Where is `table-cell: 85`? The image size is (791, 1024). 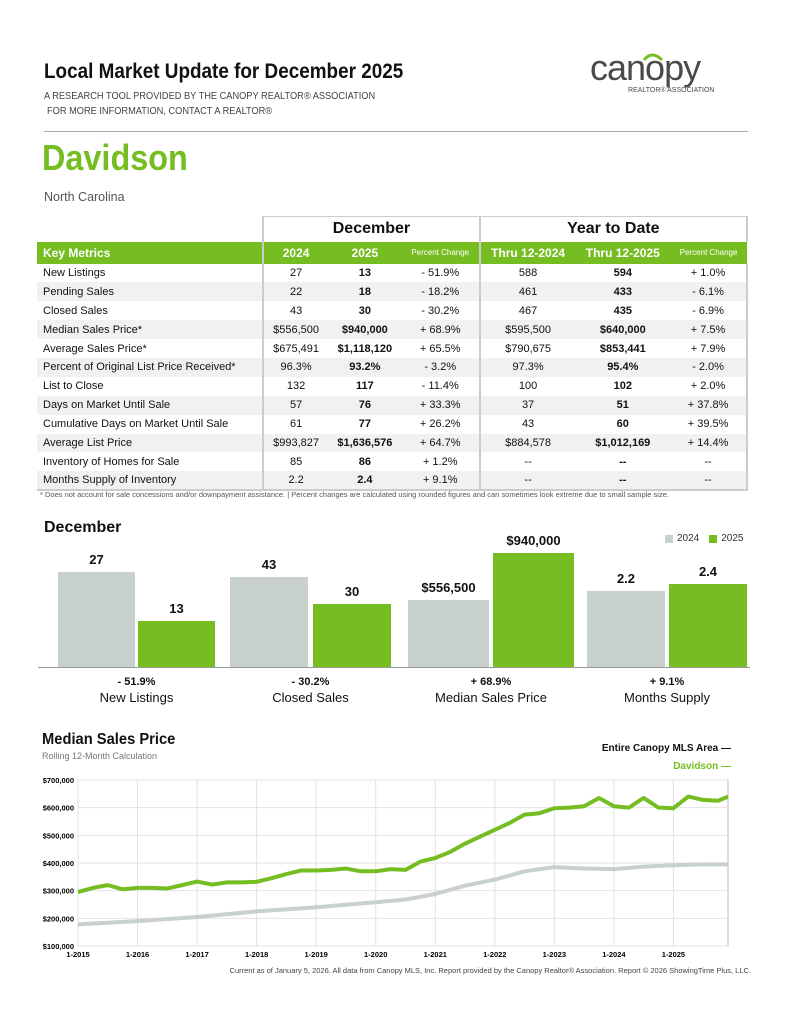
table-cell: 85 is located at coordinates (295, 462).